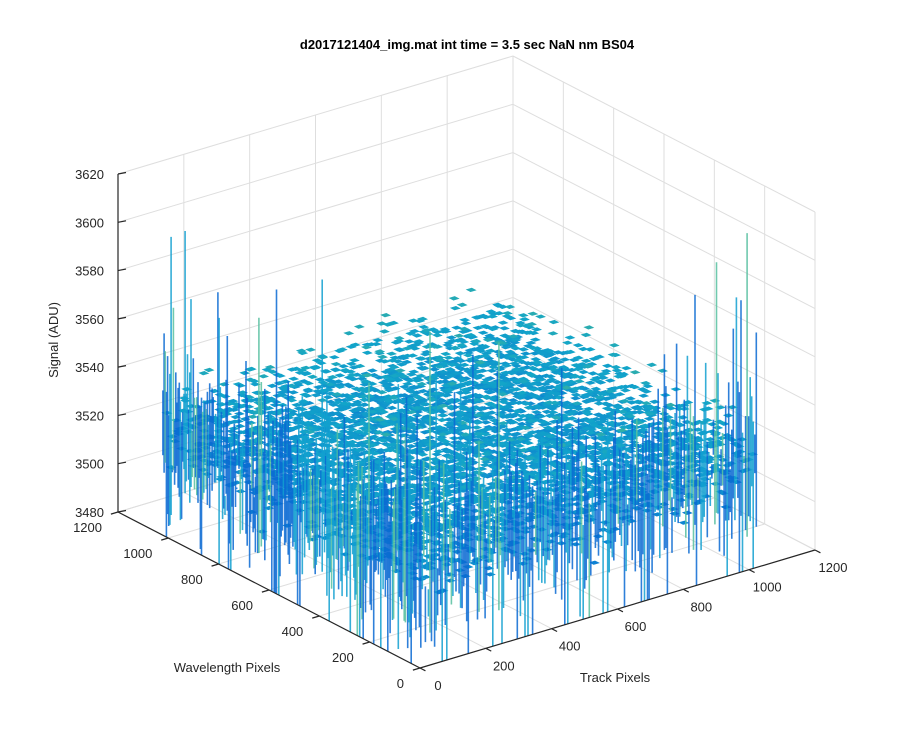 This screenshot has width=900, height=750. Describe the element at coordinates (192, 579) in the screenshot. I see `y-tick-label: 800` at that location.